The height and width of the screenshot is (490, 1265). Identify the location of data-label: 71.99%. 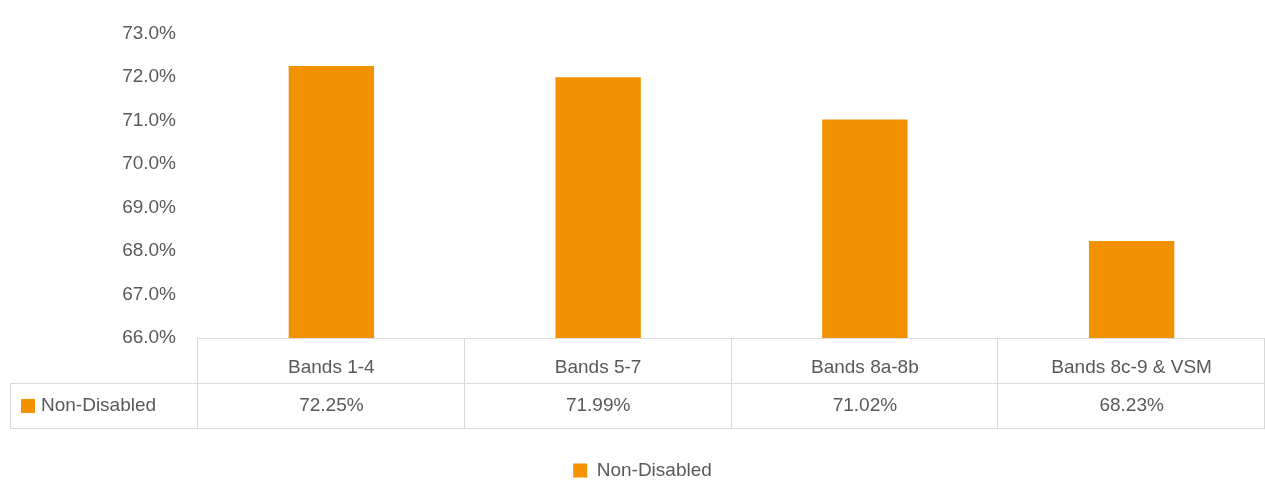
(598, 404).